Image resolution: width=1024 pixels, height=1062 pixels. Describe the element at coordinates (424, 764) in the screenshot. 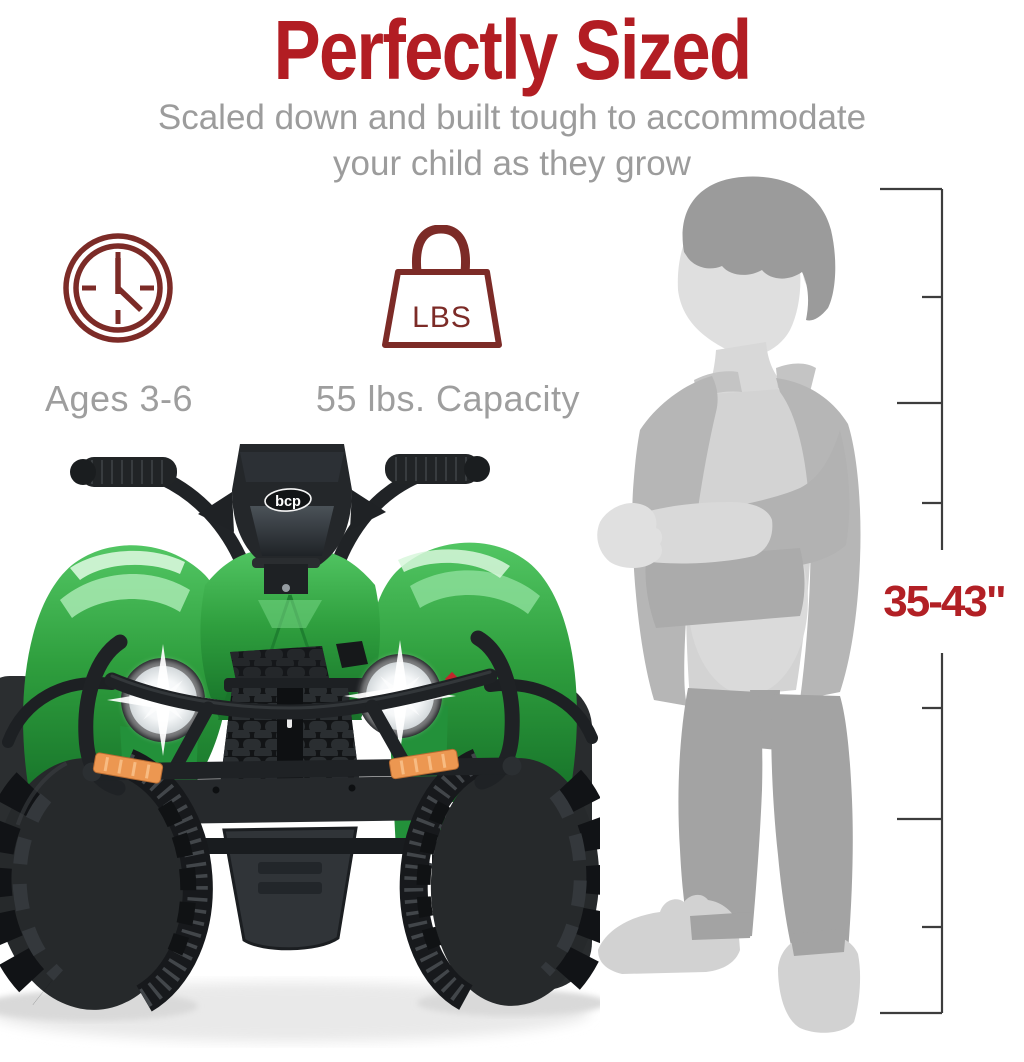

I see `right-reflector` at that location.